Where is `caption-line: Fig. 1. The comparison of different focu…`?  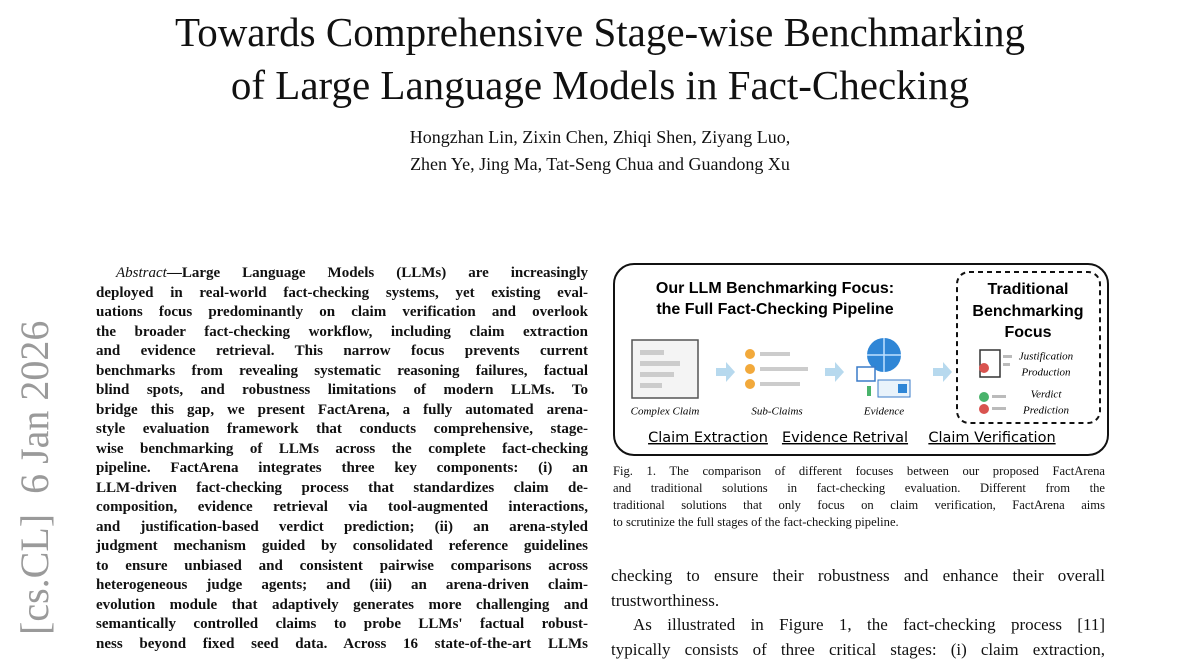
caption-line: Fig. 1. The comparison of different focu… is located at coordinates (859, 471).